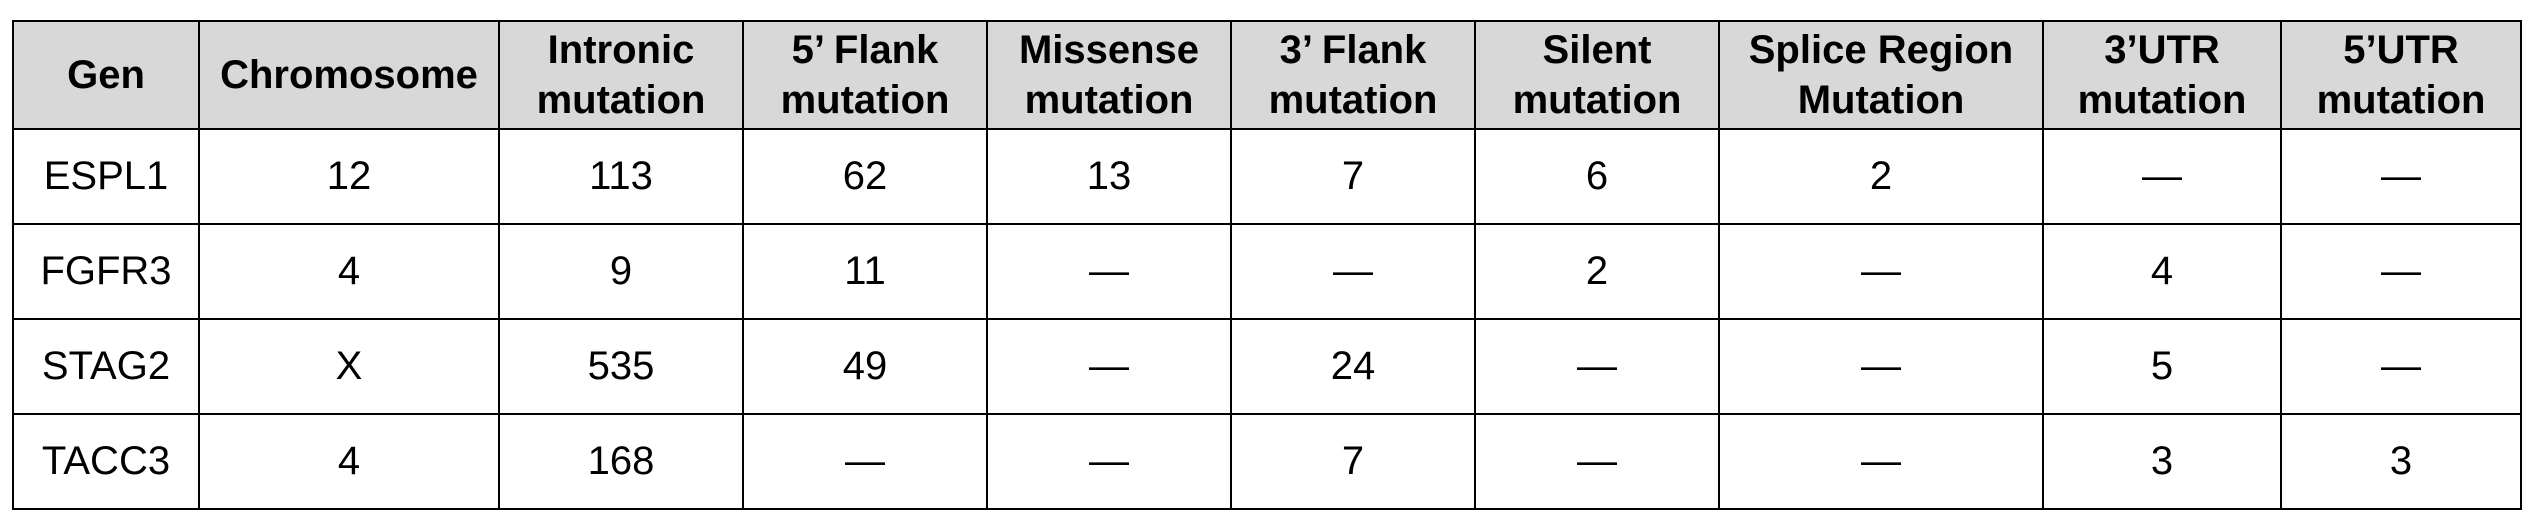 Image resolution: width=2534 pixels, height=530 pixels. I want to click on cell-chromosome: X, so click(349, 366).